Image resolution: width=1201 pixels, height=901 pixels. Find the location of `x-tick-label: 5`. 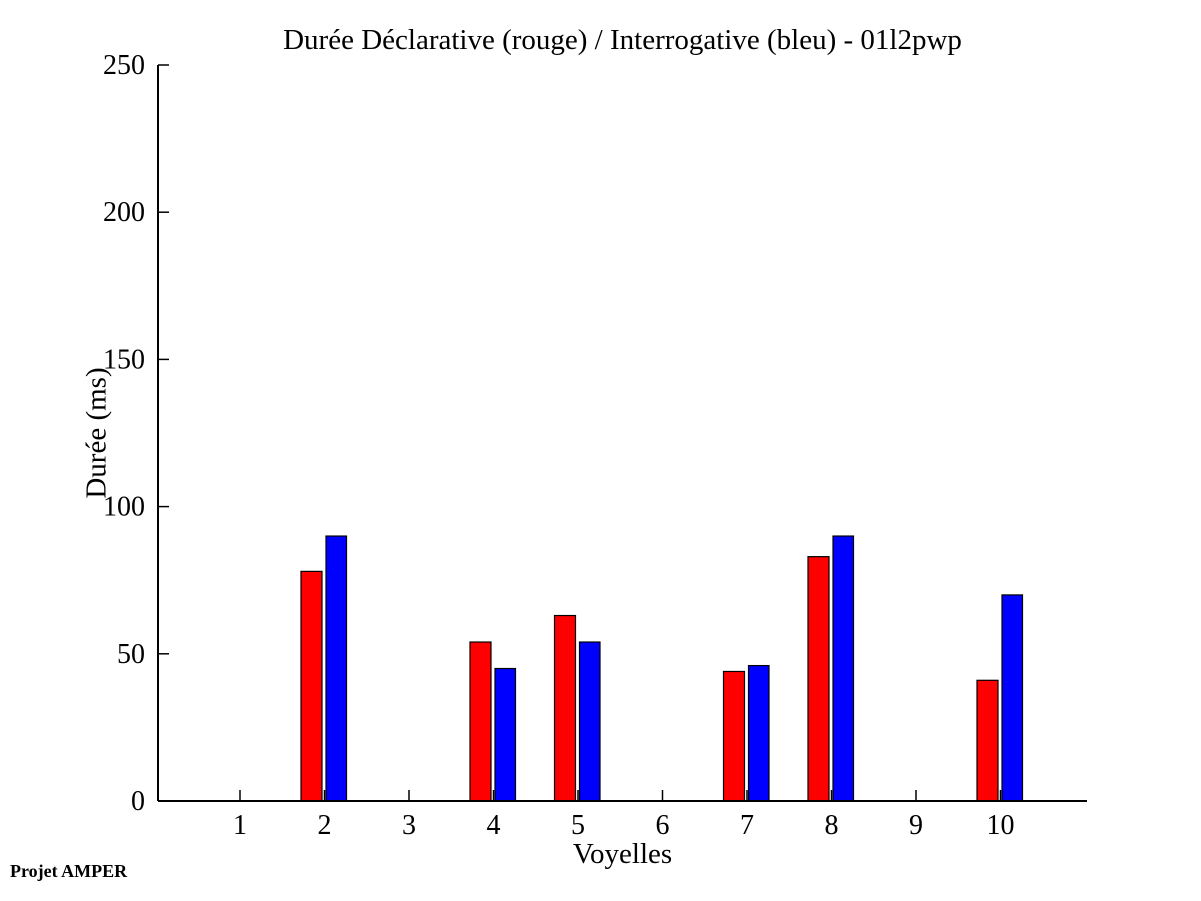

x-tick-label: 5 is located at coordinates (578, 825).